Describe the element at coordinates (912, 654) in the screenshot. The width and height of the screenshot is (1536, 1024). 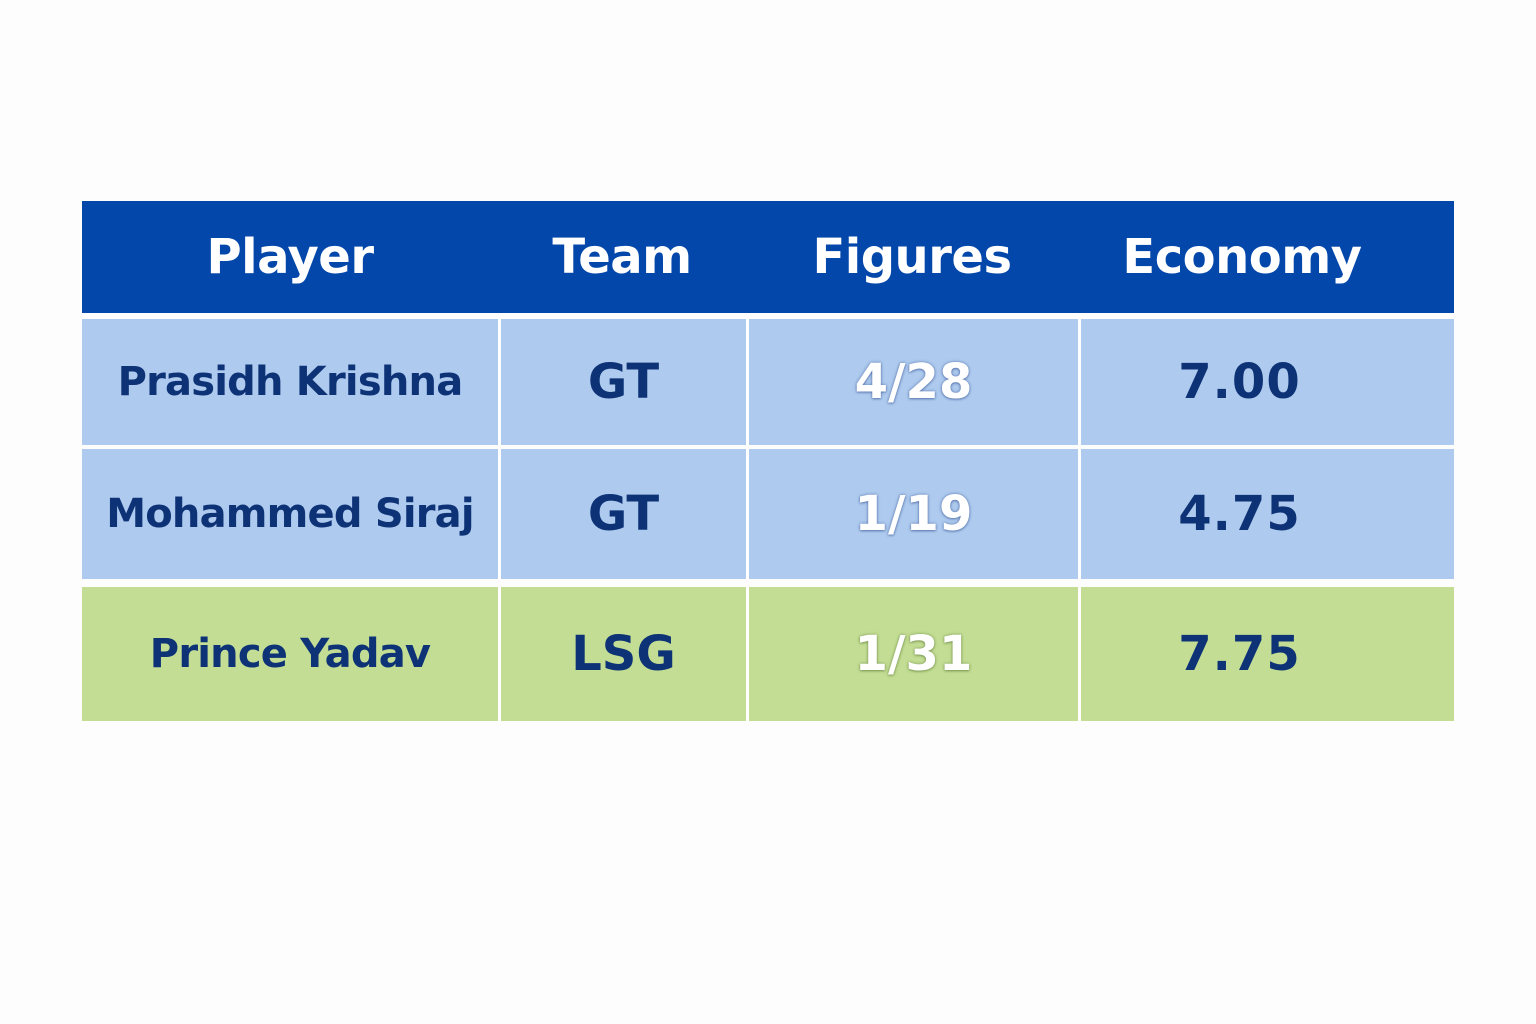
I see `figures-cell: 1/31` at that location.